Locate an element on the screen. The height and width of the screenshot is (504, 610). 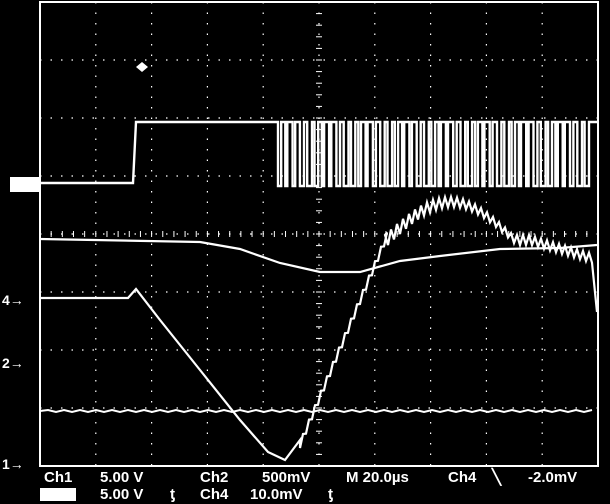
ch2-level-marker: 2→ is located at coordinates (13, 363).